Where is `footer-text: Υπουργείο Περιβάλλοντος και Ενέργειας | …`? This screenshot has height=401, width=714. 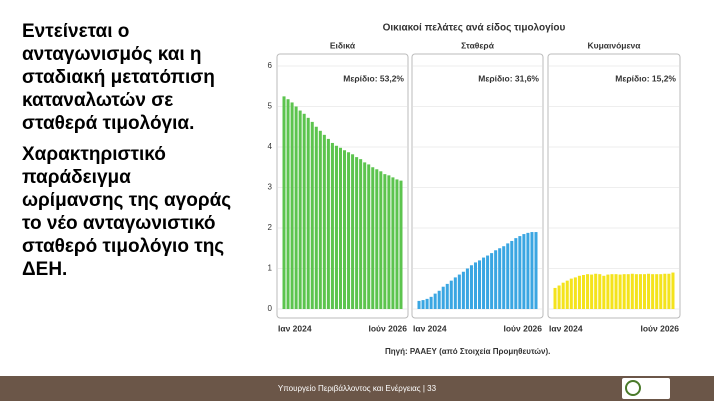 footer-text: Υπουργείο Περιβάλλοντος και Ενέργειας | … is located at coordinates (357, 388).